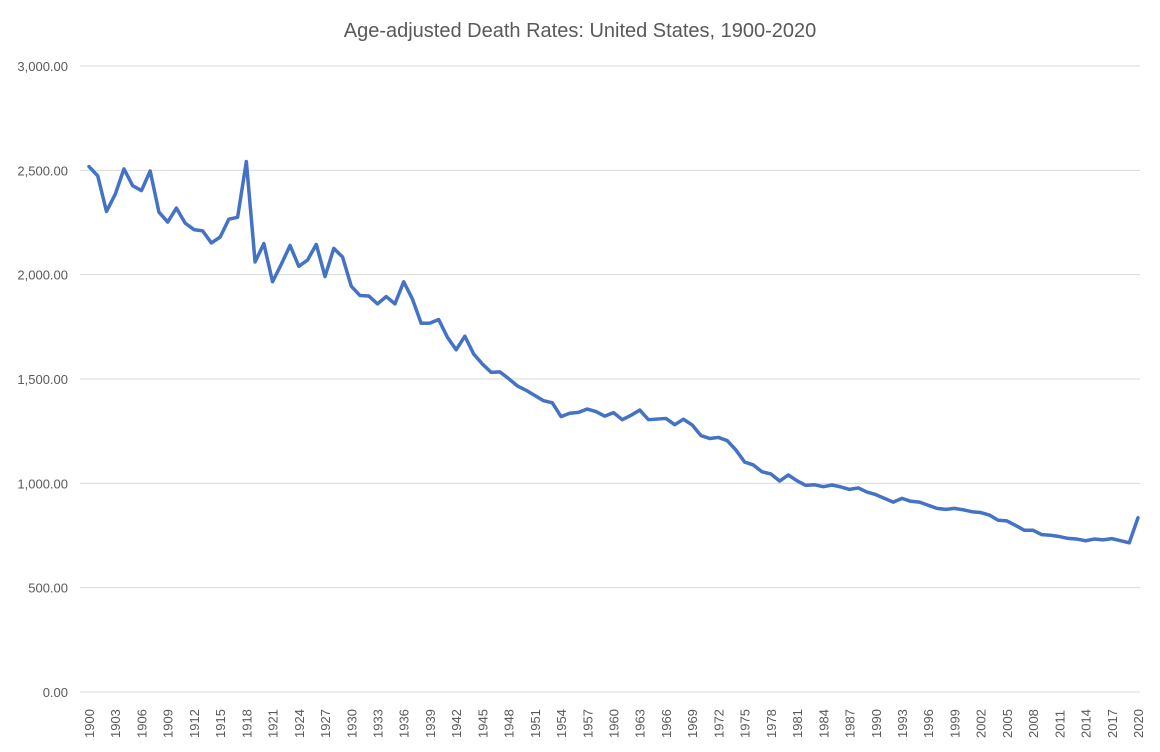 This screenshot has height=752, width=1160. What do you see at coordinates (1138, 723) in the screenshot?
I see `x-tick-label: 2020` at bounding box center [1138, 723].